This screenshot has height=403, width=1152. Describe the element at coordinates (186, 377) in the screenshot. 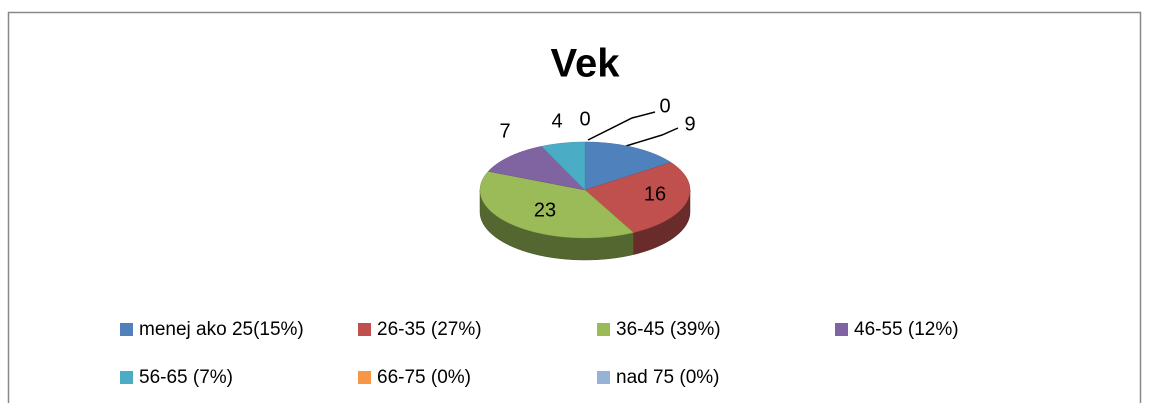

I see `legend-label: 56-65 (7%)` at that location.